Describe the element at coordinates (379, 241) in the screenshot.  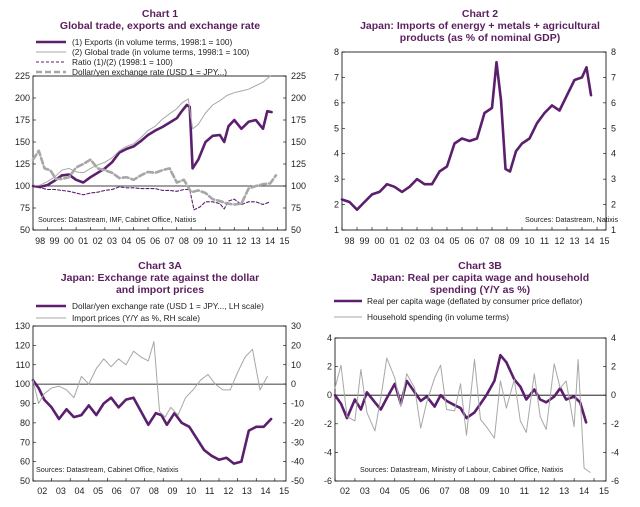
I see `chart2-x-tick: 00` at that location.